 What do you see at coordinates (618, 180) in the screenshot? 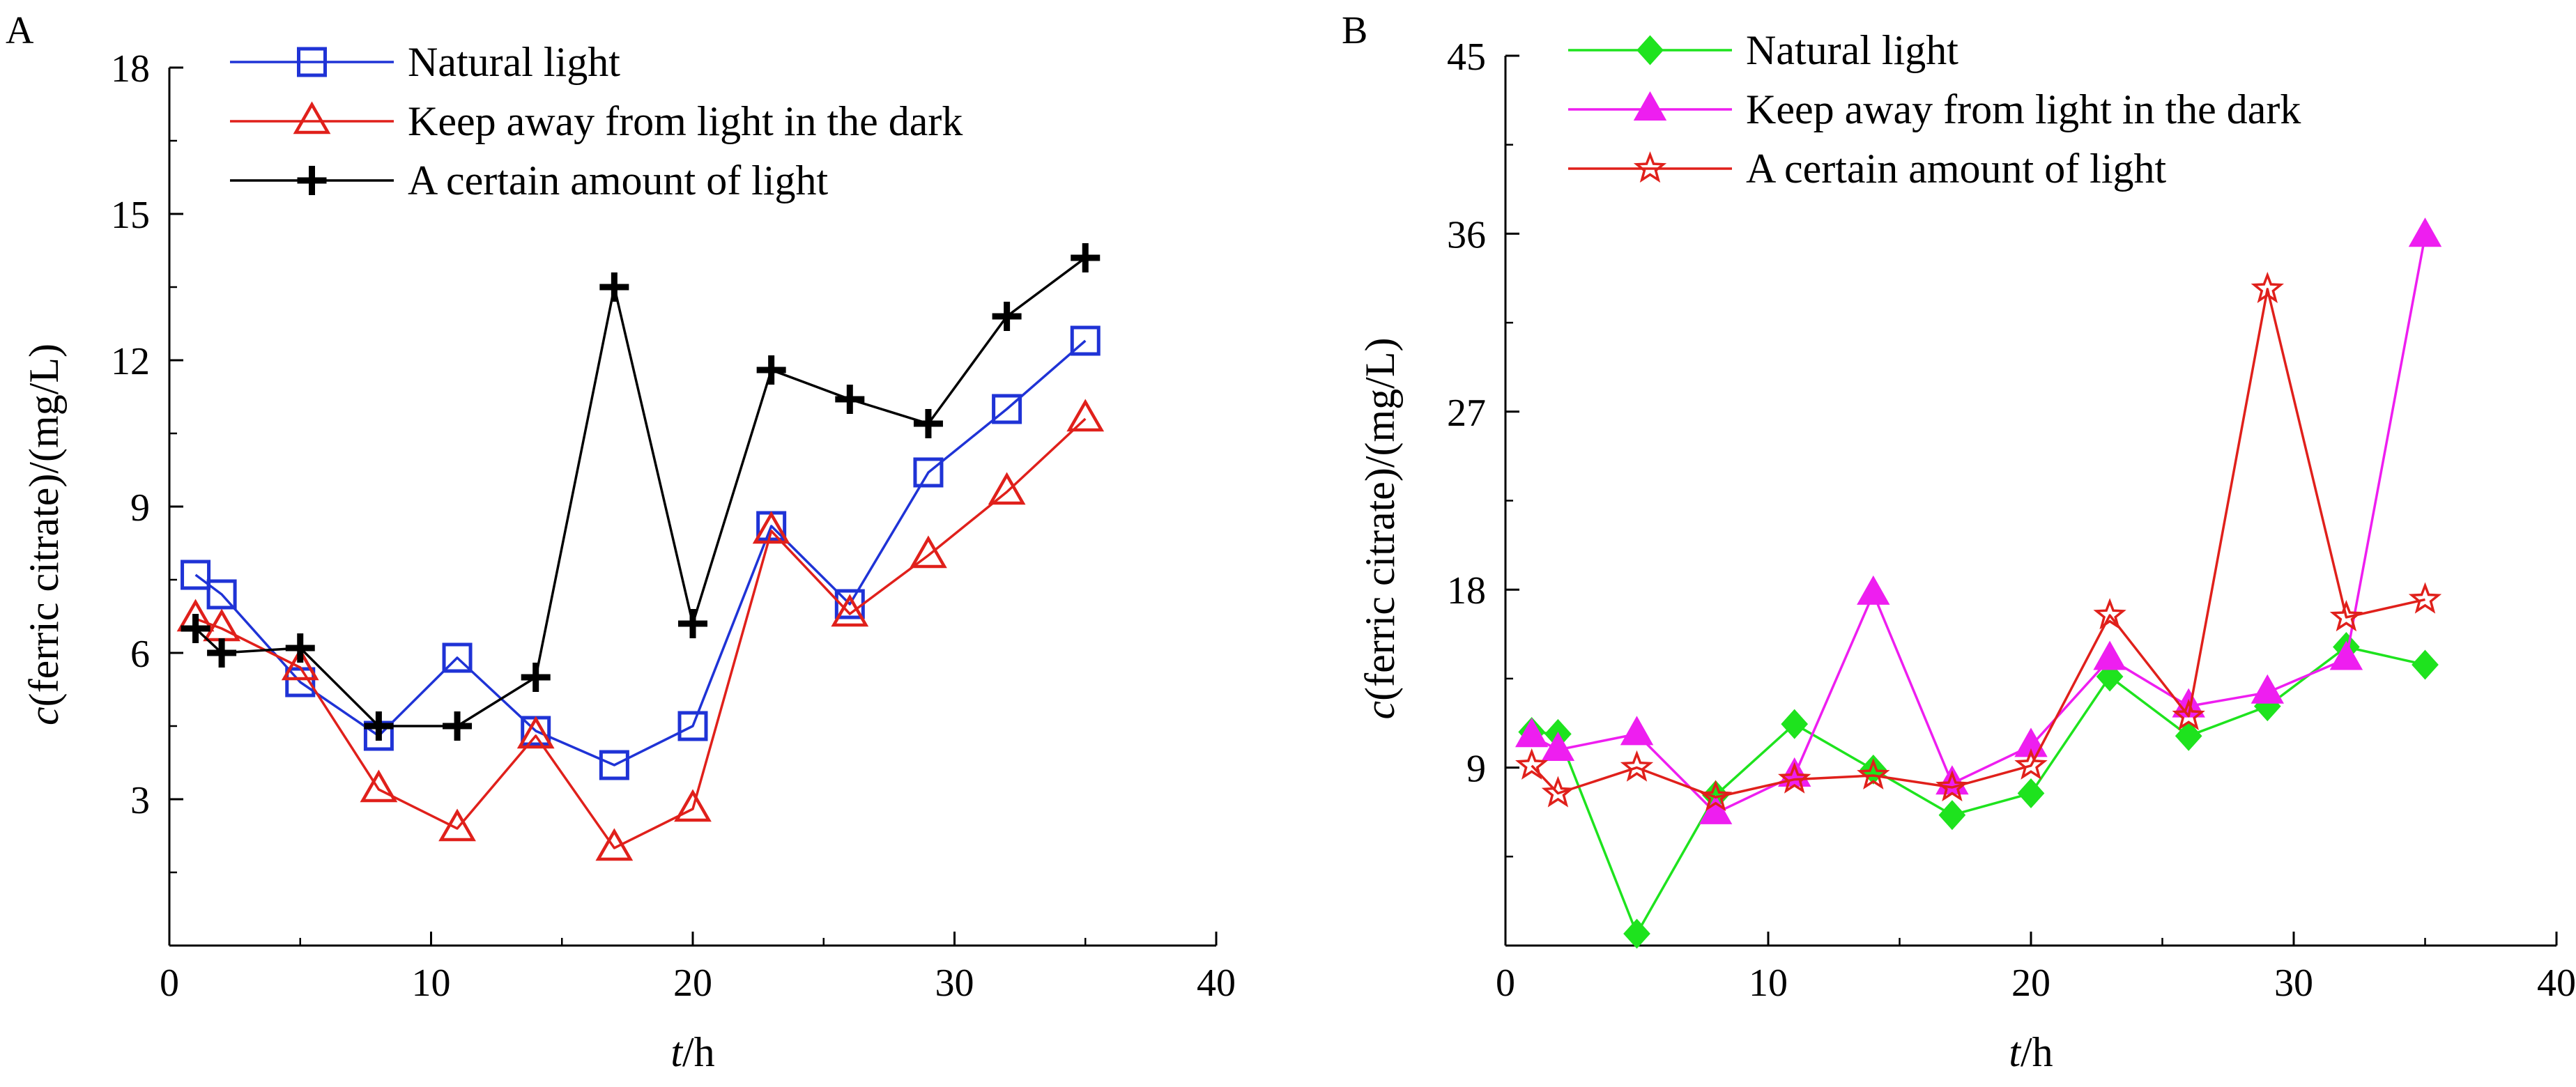
I see `legend-label: A certain amount of light` at bounding box center [618, 180].